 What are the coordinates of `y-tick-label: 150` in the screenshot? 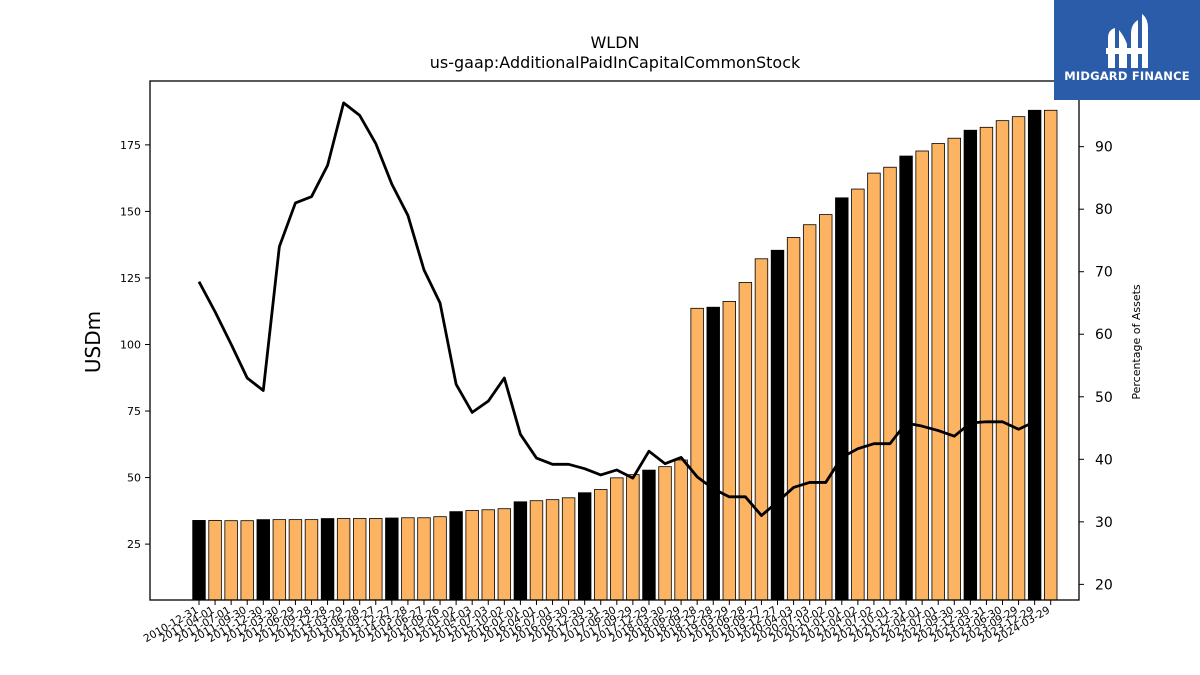 It's located at (130, 211).